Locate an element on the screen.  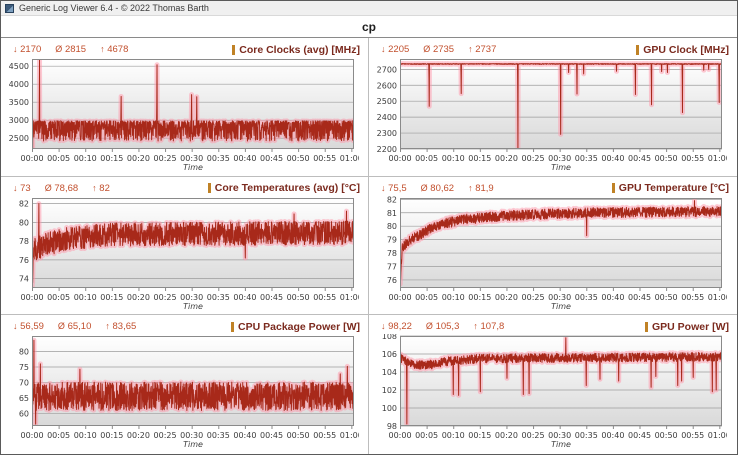
app-icon is located at coordinates (9, 8).